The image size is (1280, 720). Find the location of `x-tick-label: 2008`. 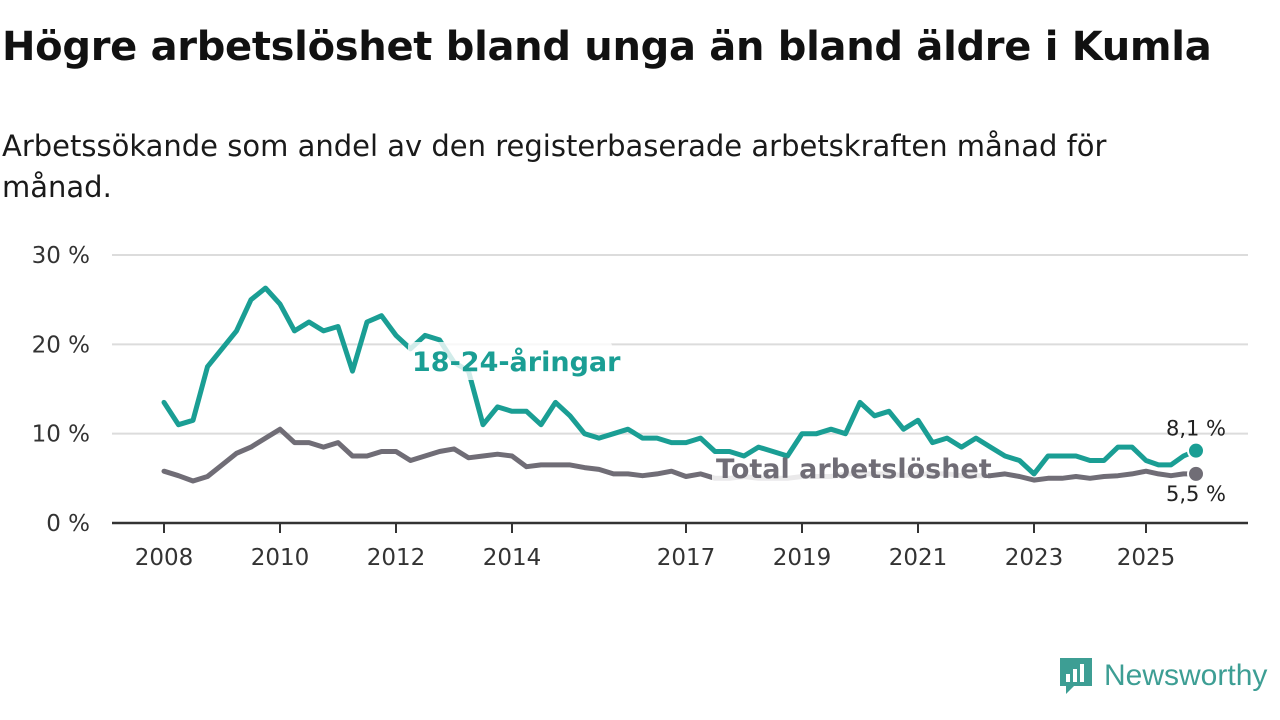

x-tick-label: 2008 is located at coordinates (164, 558).